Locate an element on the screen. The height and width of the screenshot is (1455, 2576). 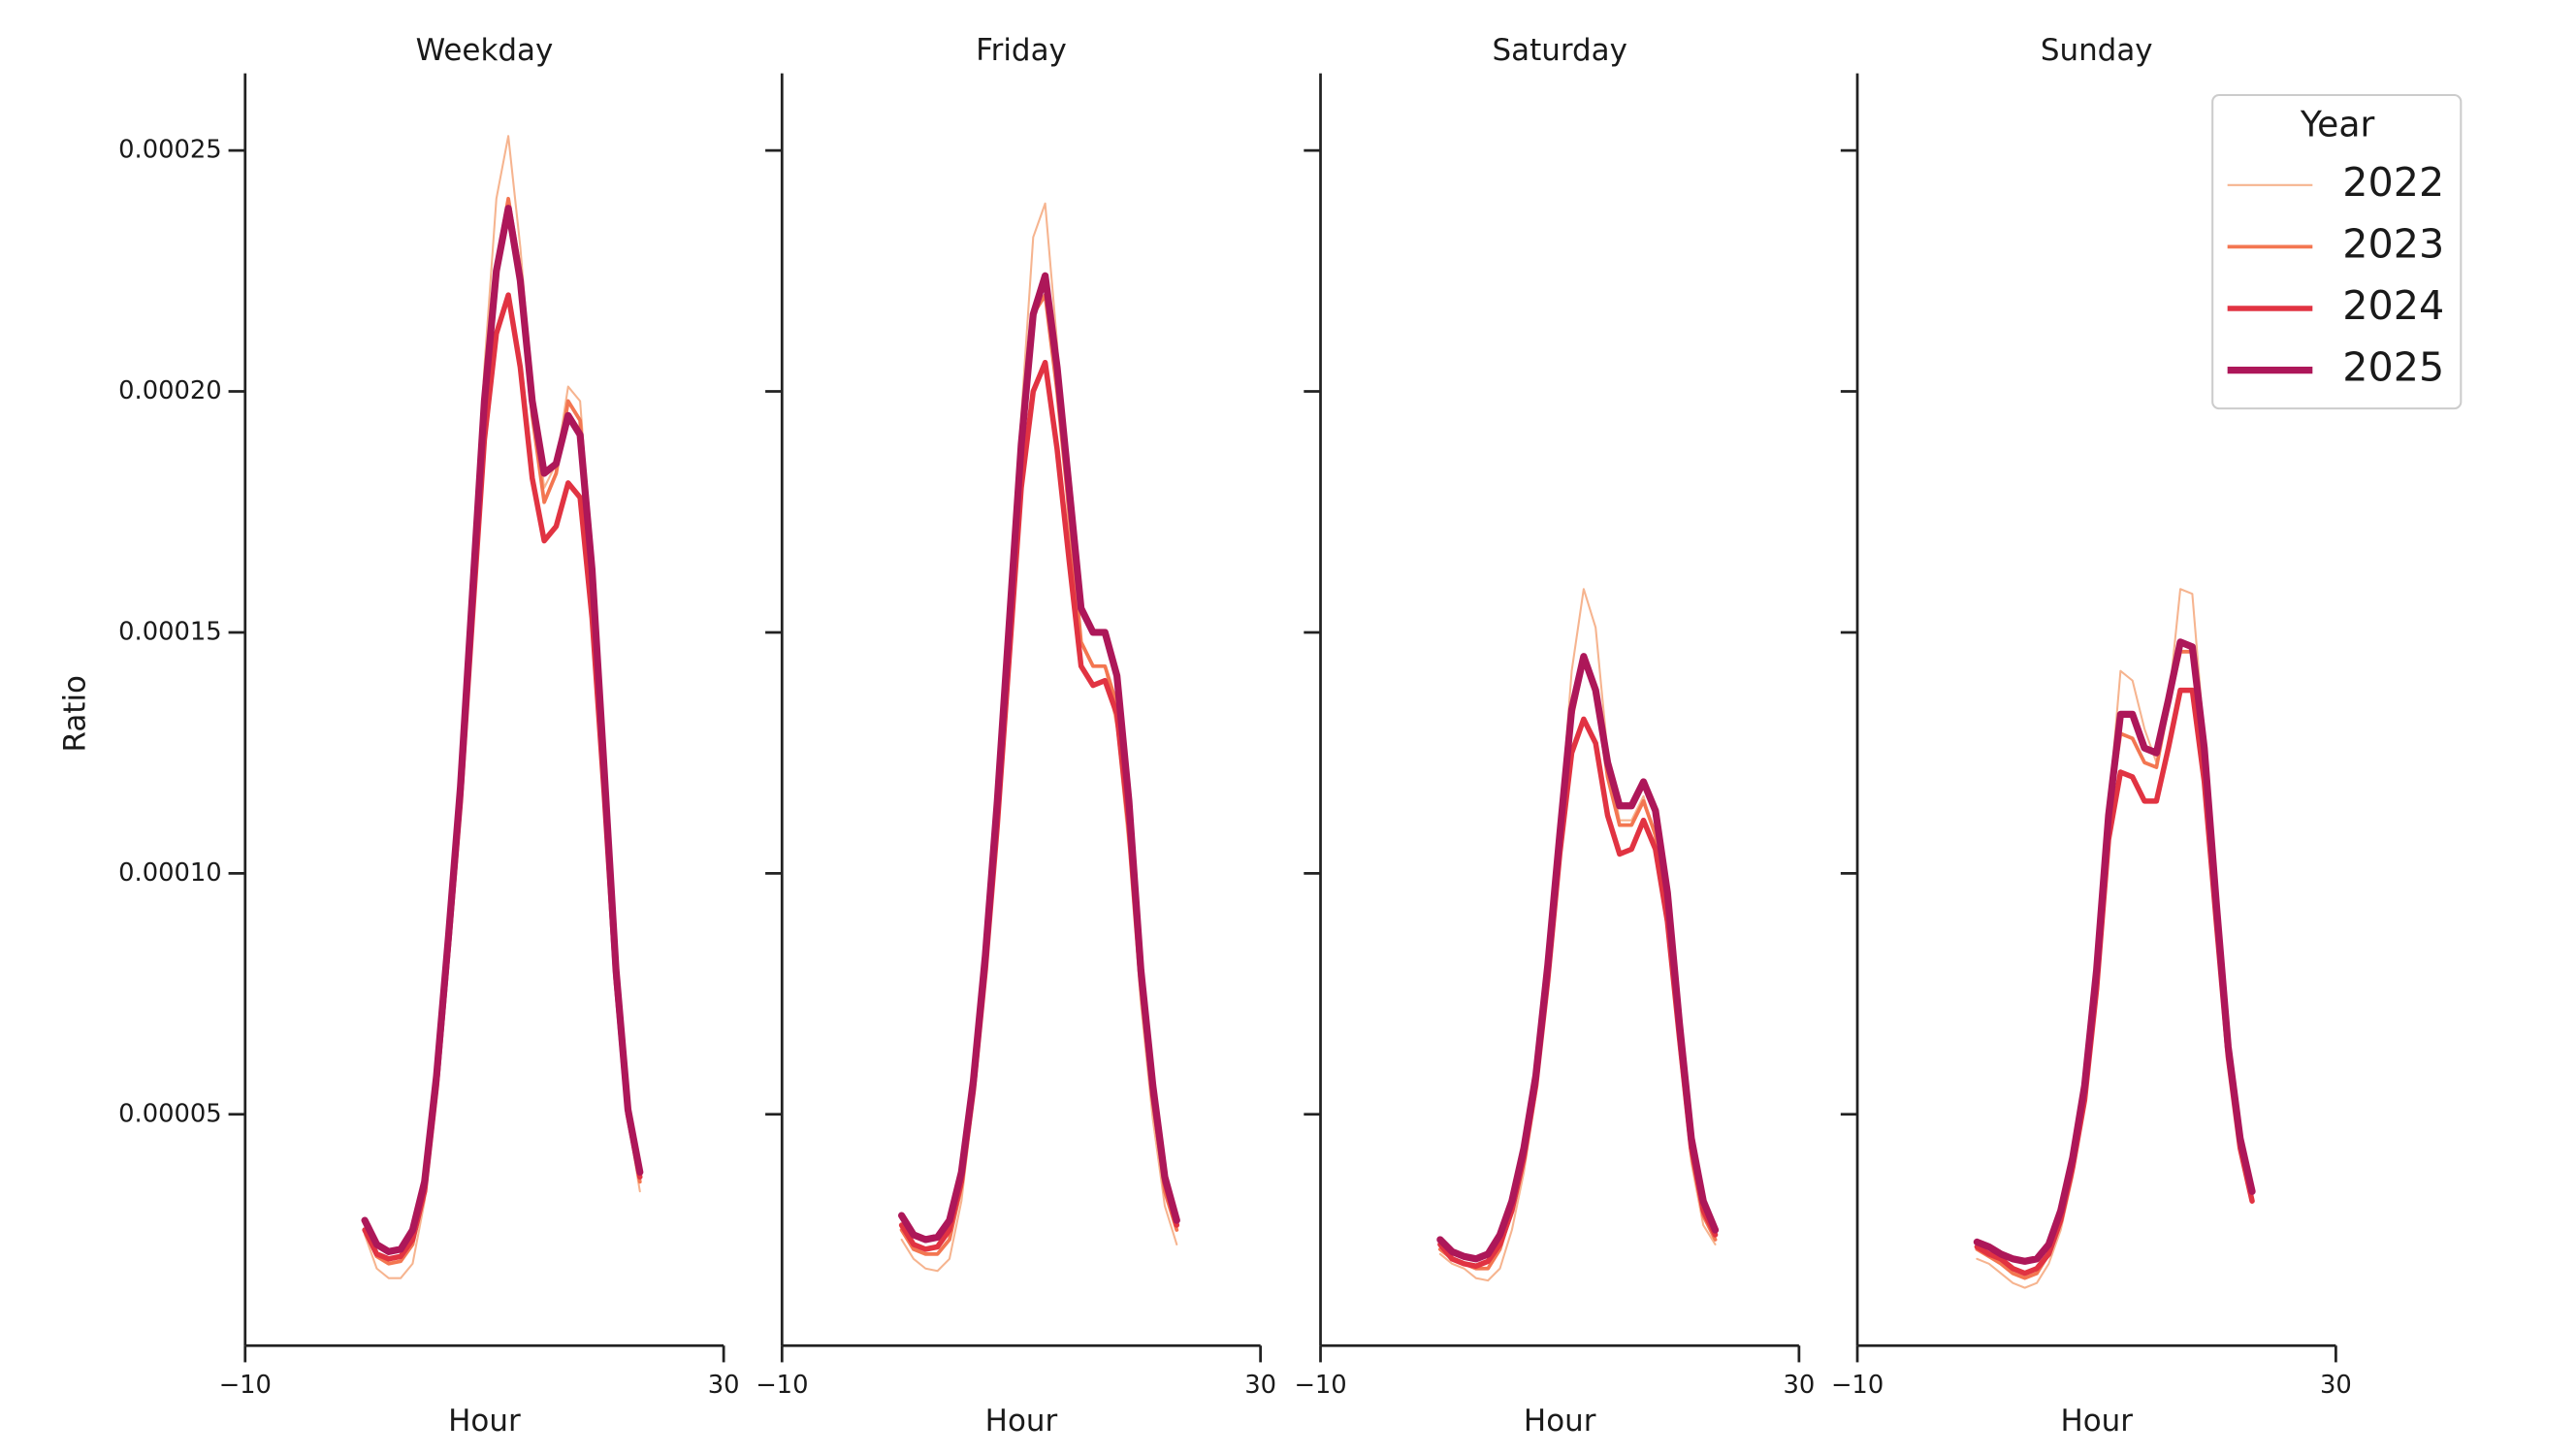
legend-label: 2022 is located at coordinates (2393, 182).